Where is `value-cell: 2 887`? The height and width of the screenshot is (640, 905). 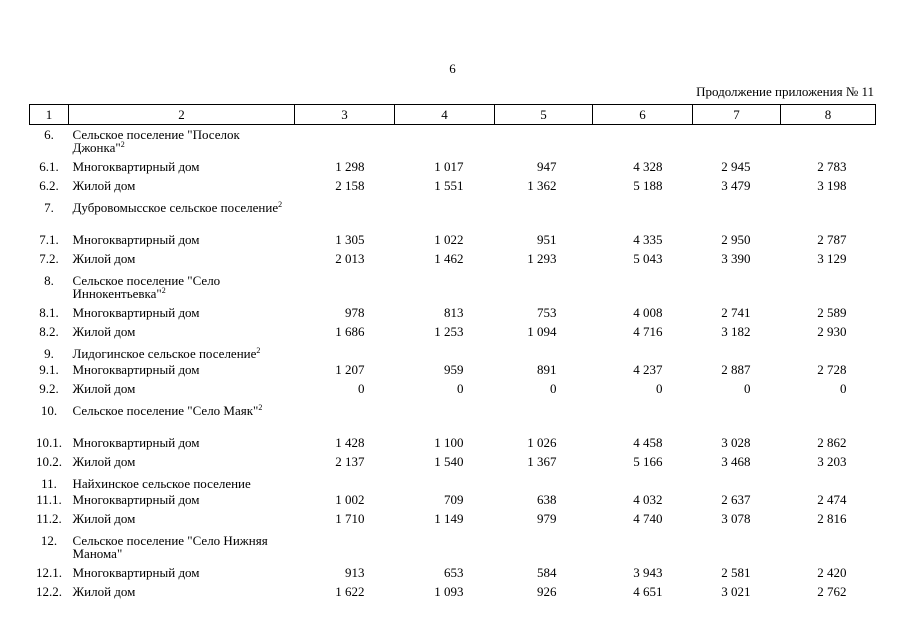
value-cell: 2 887 is located at coordinates (736, 369).